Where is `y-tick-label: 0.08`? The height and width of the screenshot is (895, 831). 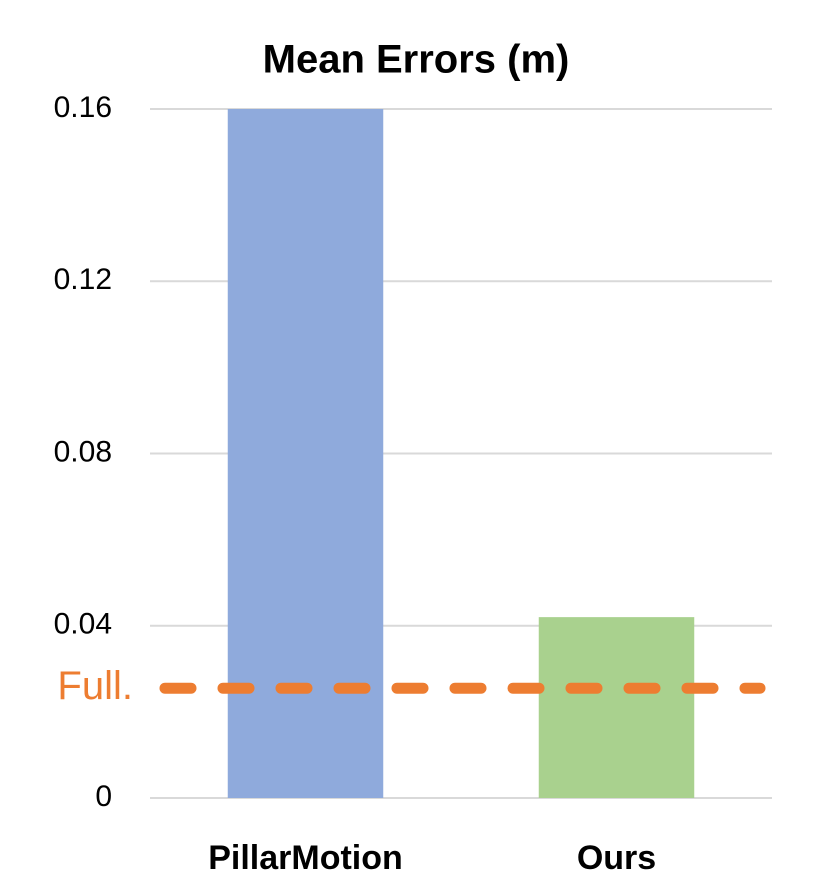
y-tick-label: 0.08 is located at coordinates (83, 451).